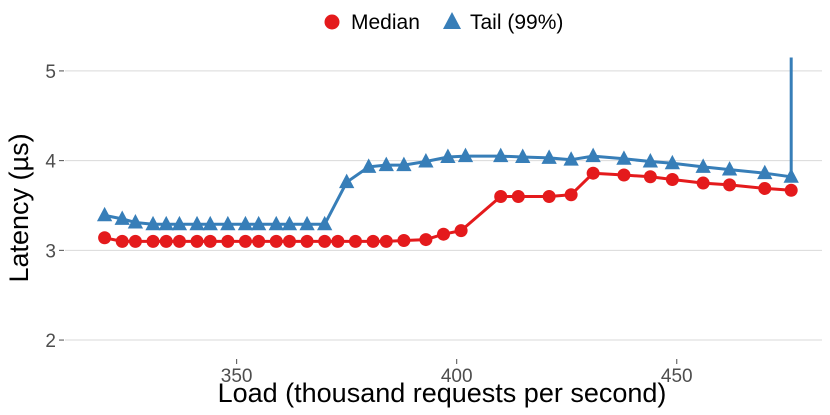  Describe the element at coordinates (516, 22) in the screenshot. I see `legend-tail-label: Tail (99%)` at that location.